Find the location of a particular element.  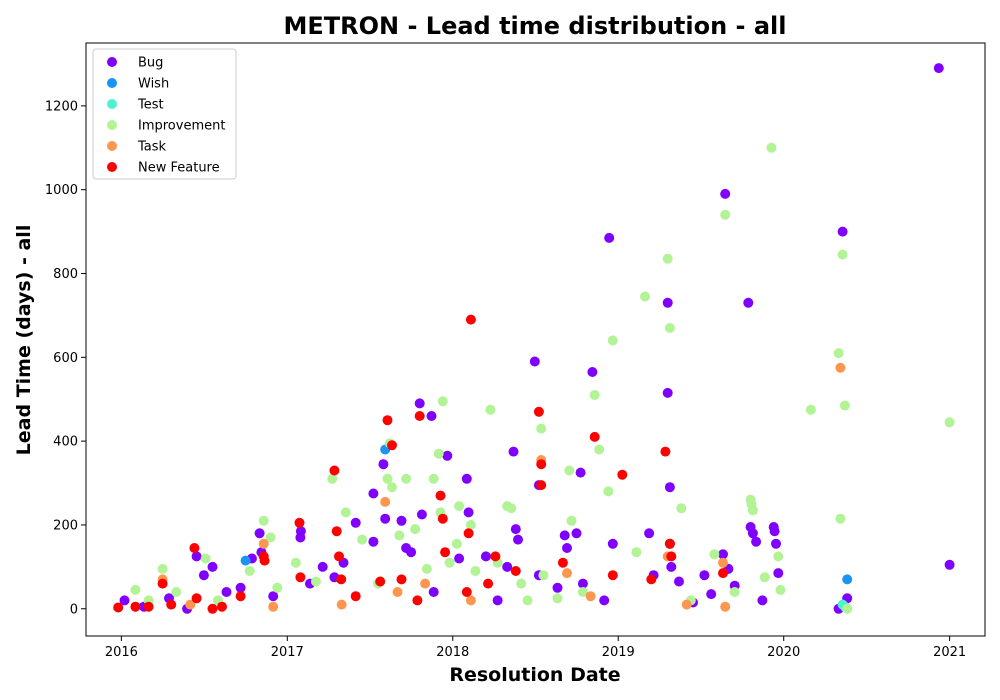

legend-label: Task is located at coordinates (152, 147).